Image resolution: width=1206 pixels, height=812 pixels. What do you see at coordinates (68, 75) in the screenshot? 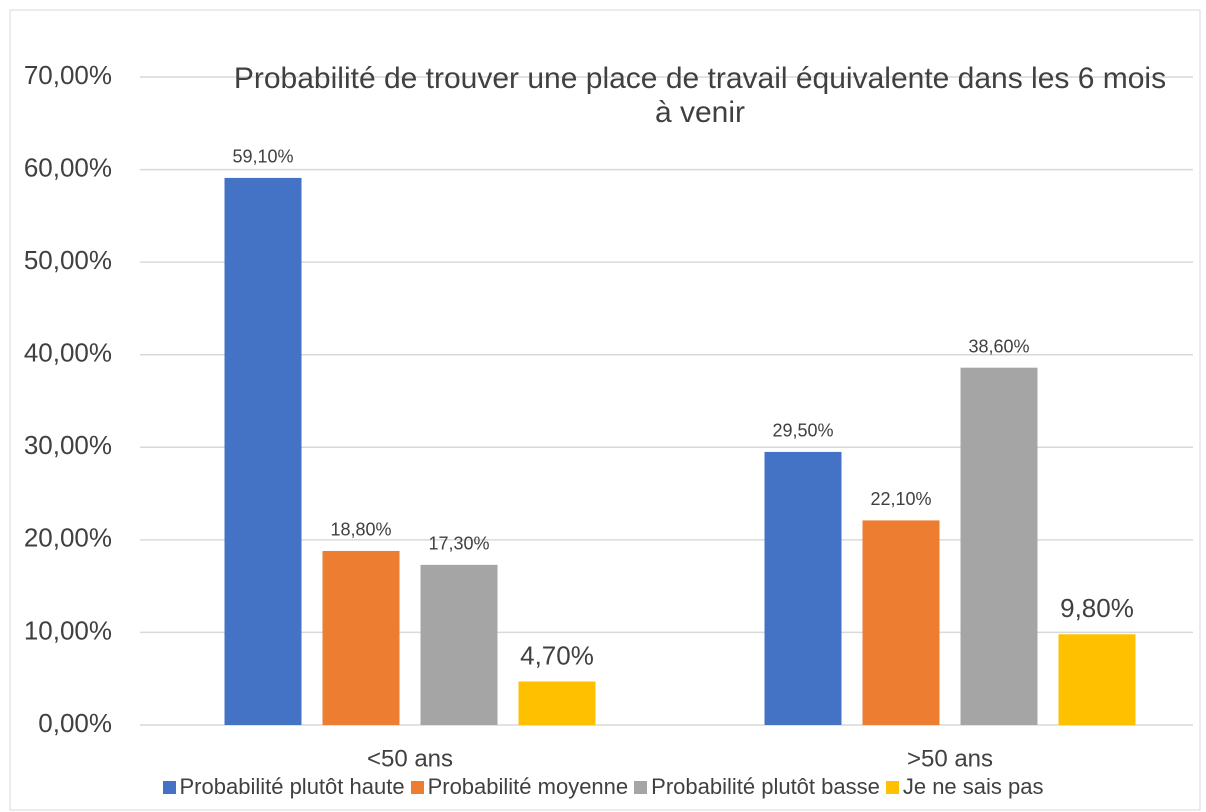
I see `y-tick-label: 70,00%` at bounding box center [68, 75].